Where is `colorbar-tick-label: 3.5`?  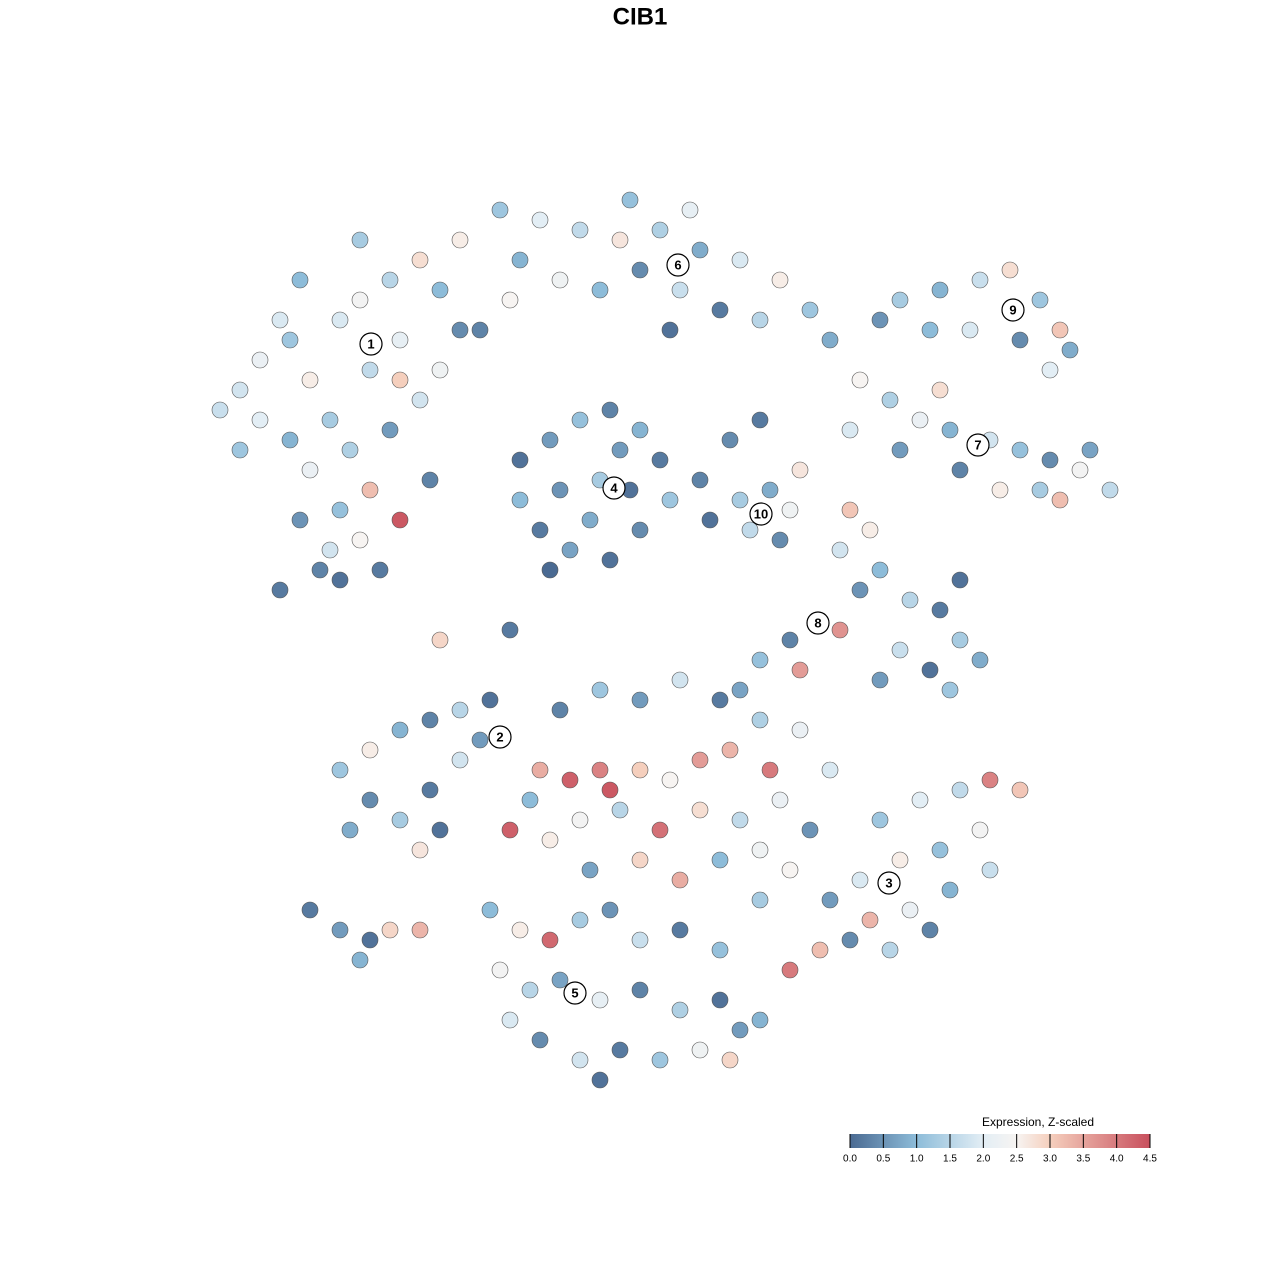 colorbar-tick-label: 3.5 is located at coordinates (1083, 1159).